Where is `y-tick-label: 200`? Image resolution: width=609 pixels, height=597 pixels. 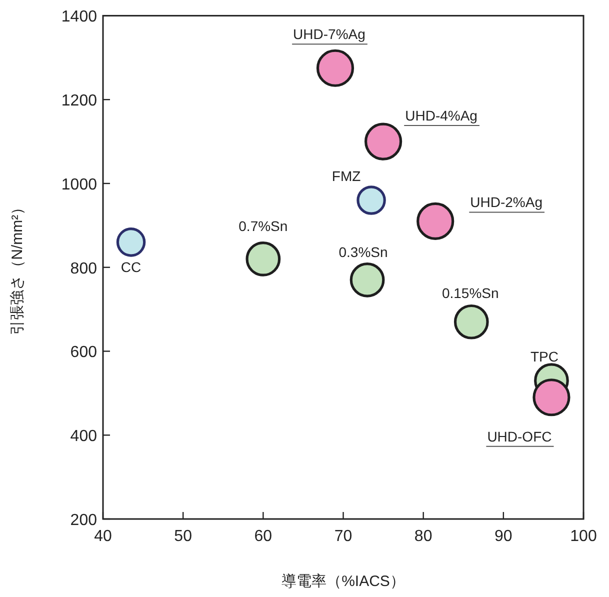 y-tick-label: 200 is located at coordinates (84, 520).